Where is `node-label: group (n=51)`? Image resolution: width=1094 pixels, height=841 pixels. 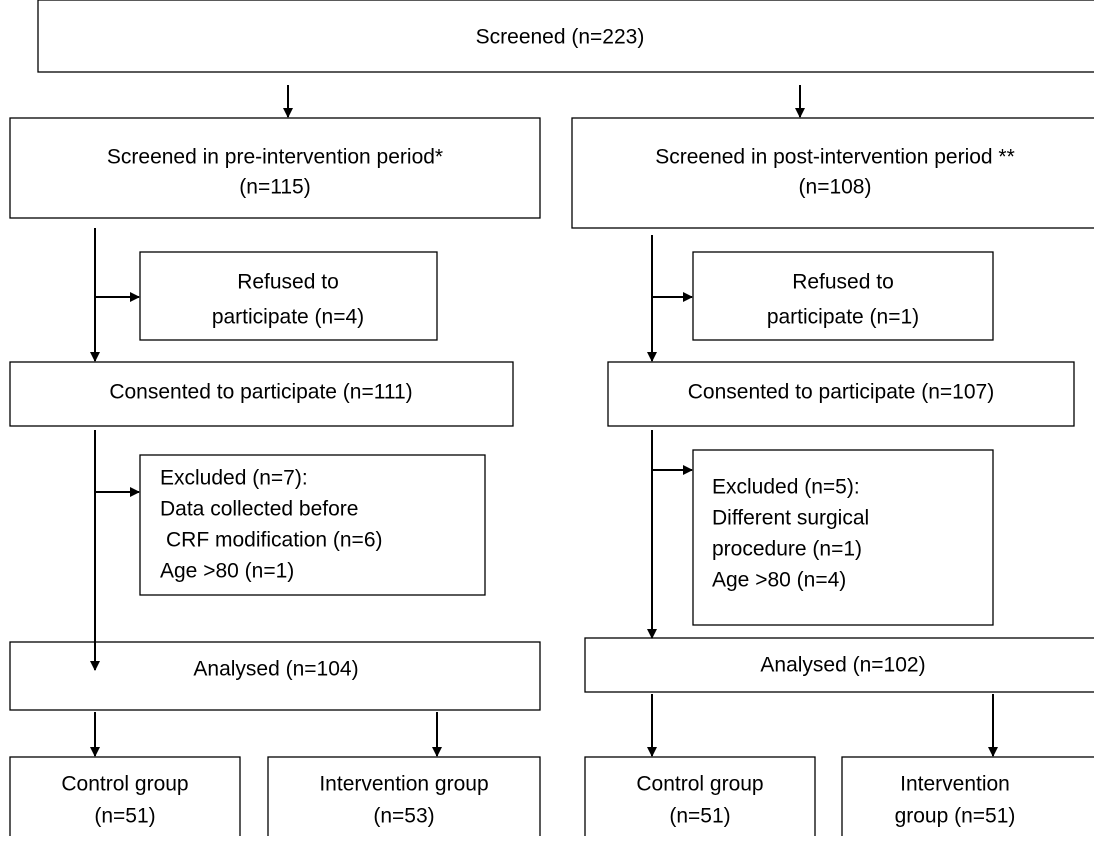
node-label: group (n=51) is located at coordinates (955, 816).